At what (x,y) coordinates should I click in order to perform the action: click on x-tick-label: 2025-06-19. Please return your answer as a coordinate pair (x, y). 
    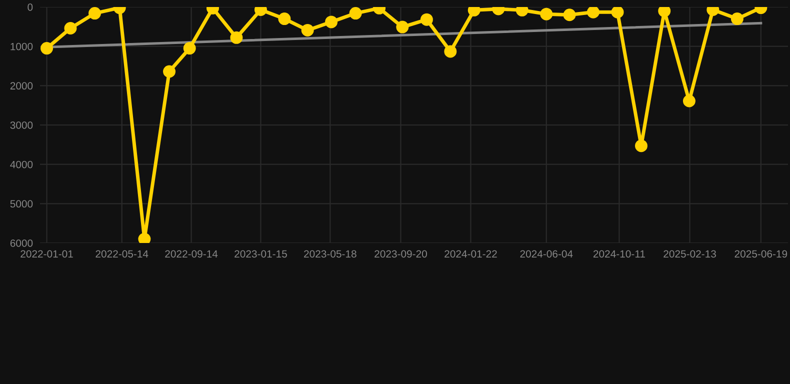
    Looking at the image, I should click on (761, 254).